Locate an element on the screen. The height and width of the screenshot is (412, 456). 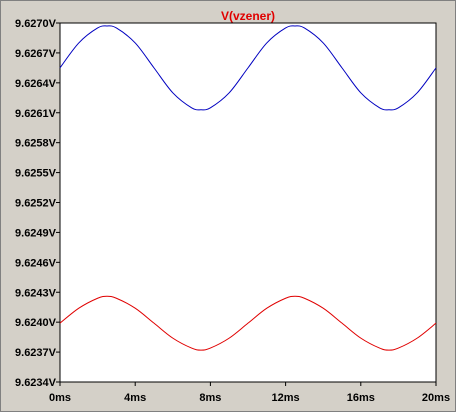
y-tick-label: 9.6255V is located at coordinates (36, 174).